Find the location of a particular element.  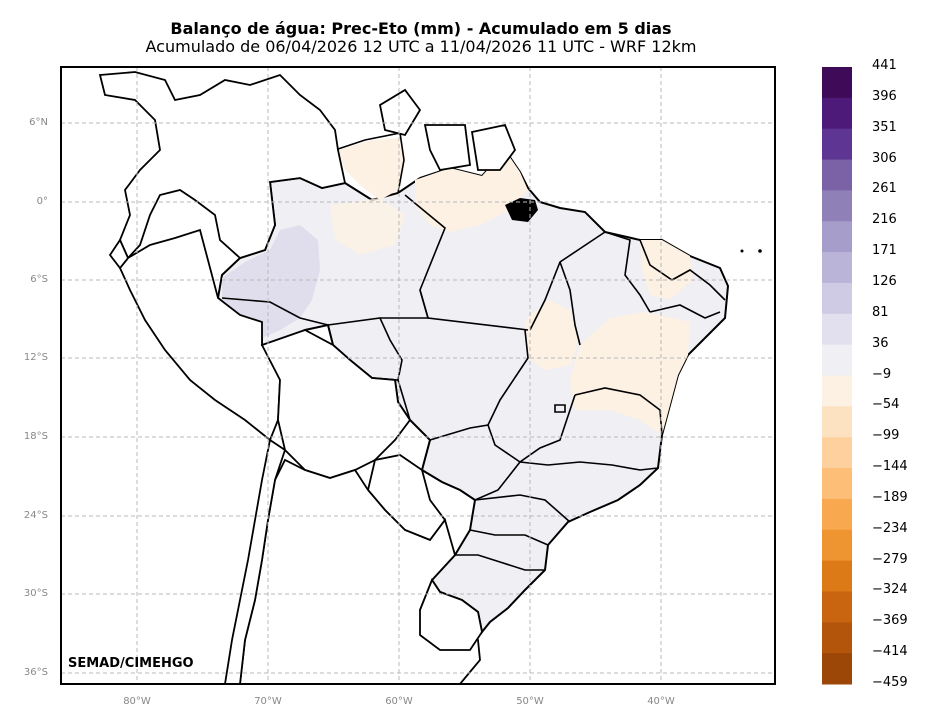

colorbar-tick-label: 441 is located at coordinates (884, 65).